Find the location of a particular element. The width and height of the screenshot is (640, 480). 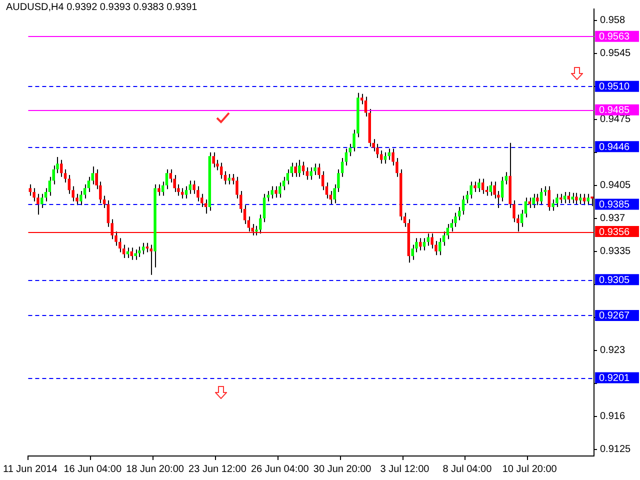

y-tick-label: 0.9545 is located at coordinates (616, 54).